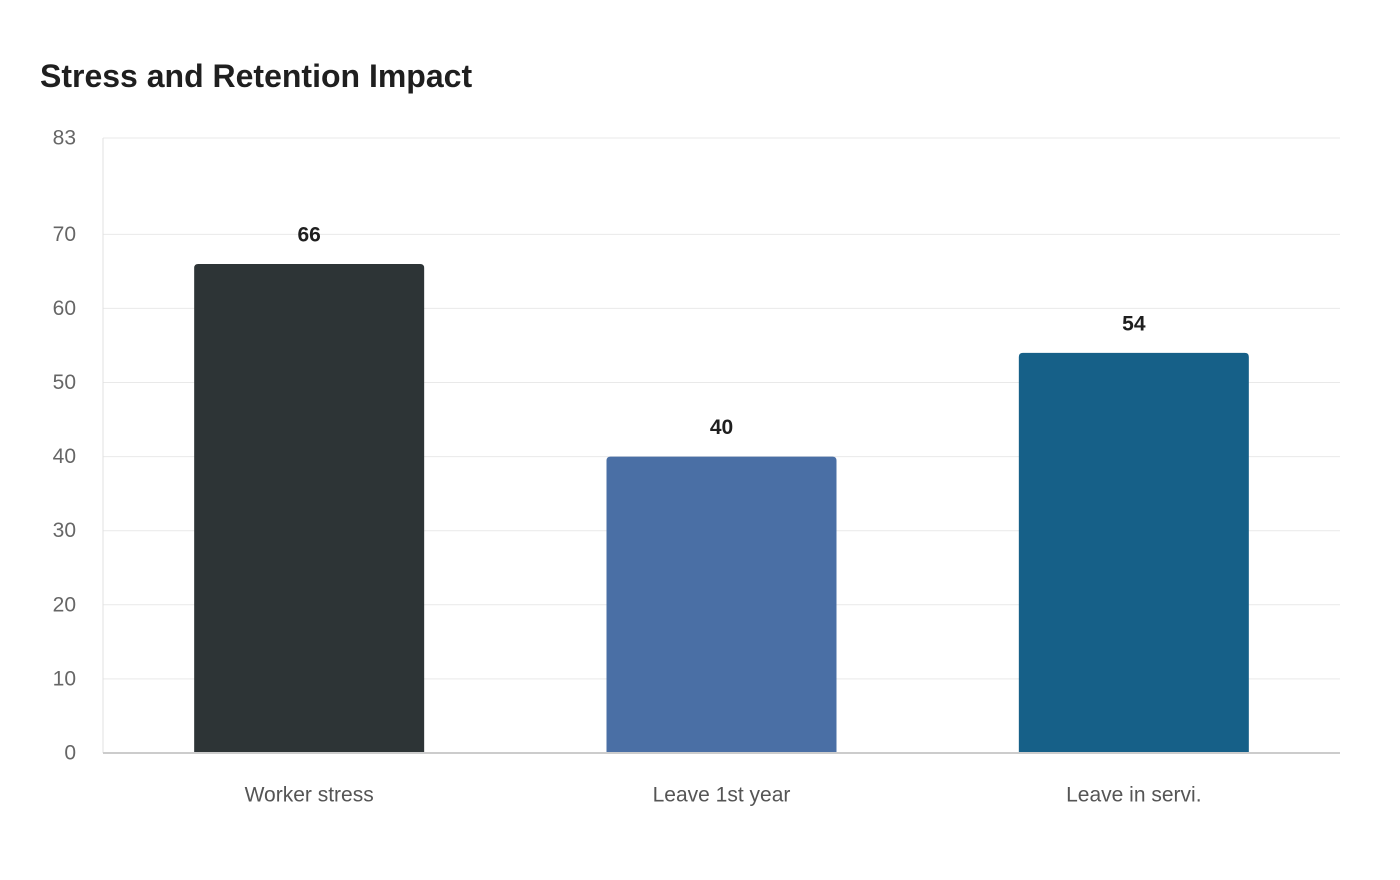 This screenshot has width=1400, height=880. Describe the element at coordinates (309, 795) in the screenshot. I see `x-category-label: Worker stress` at that location.